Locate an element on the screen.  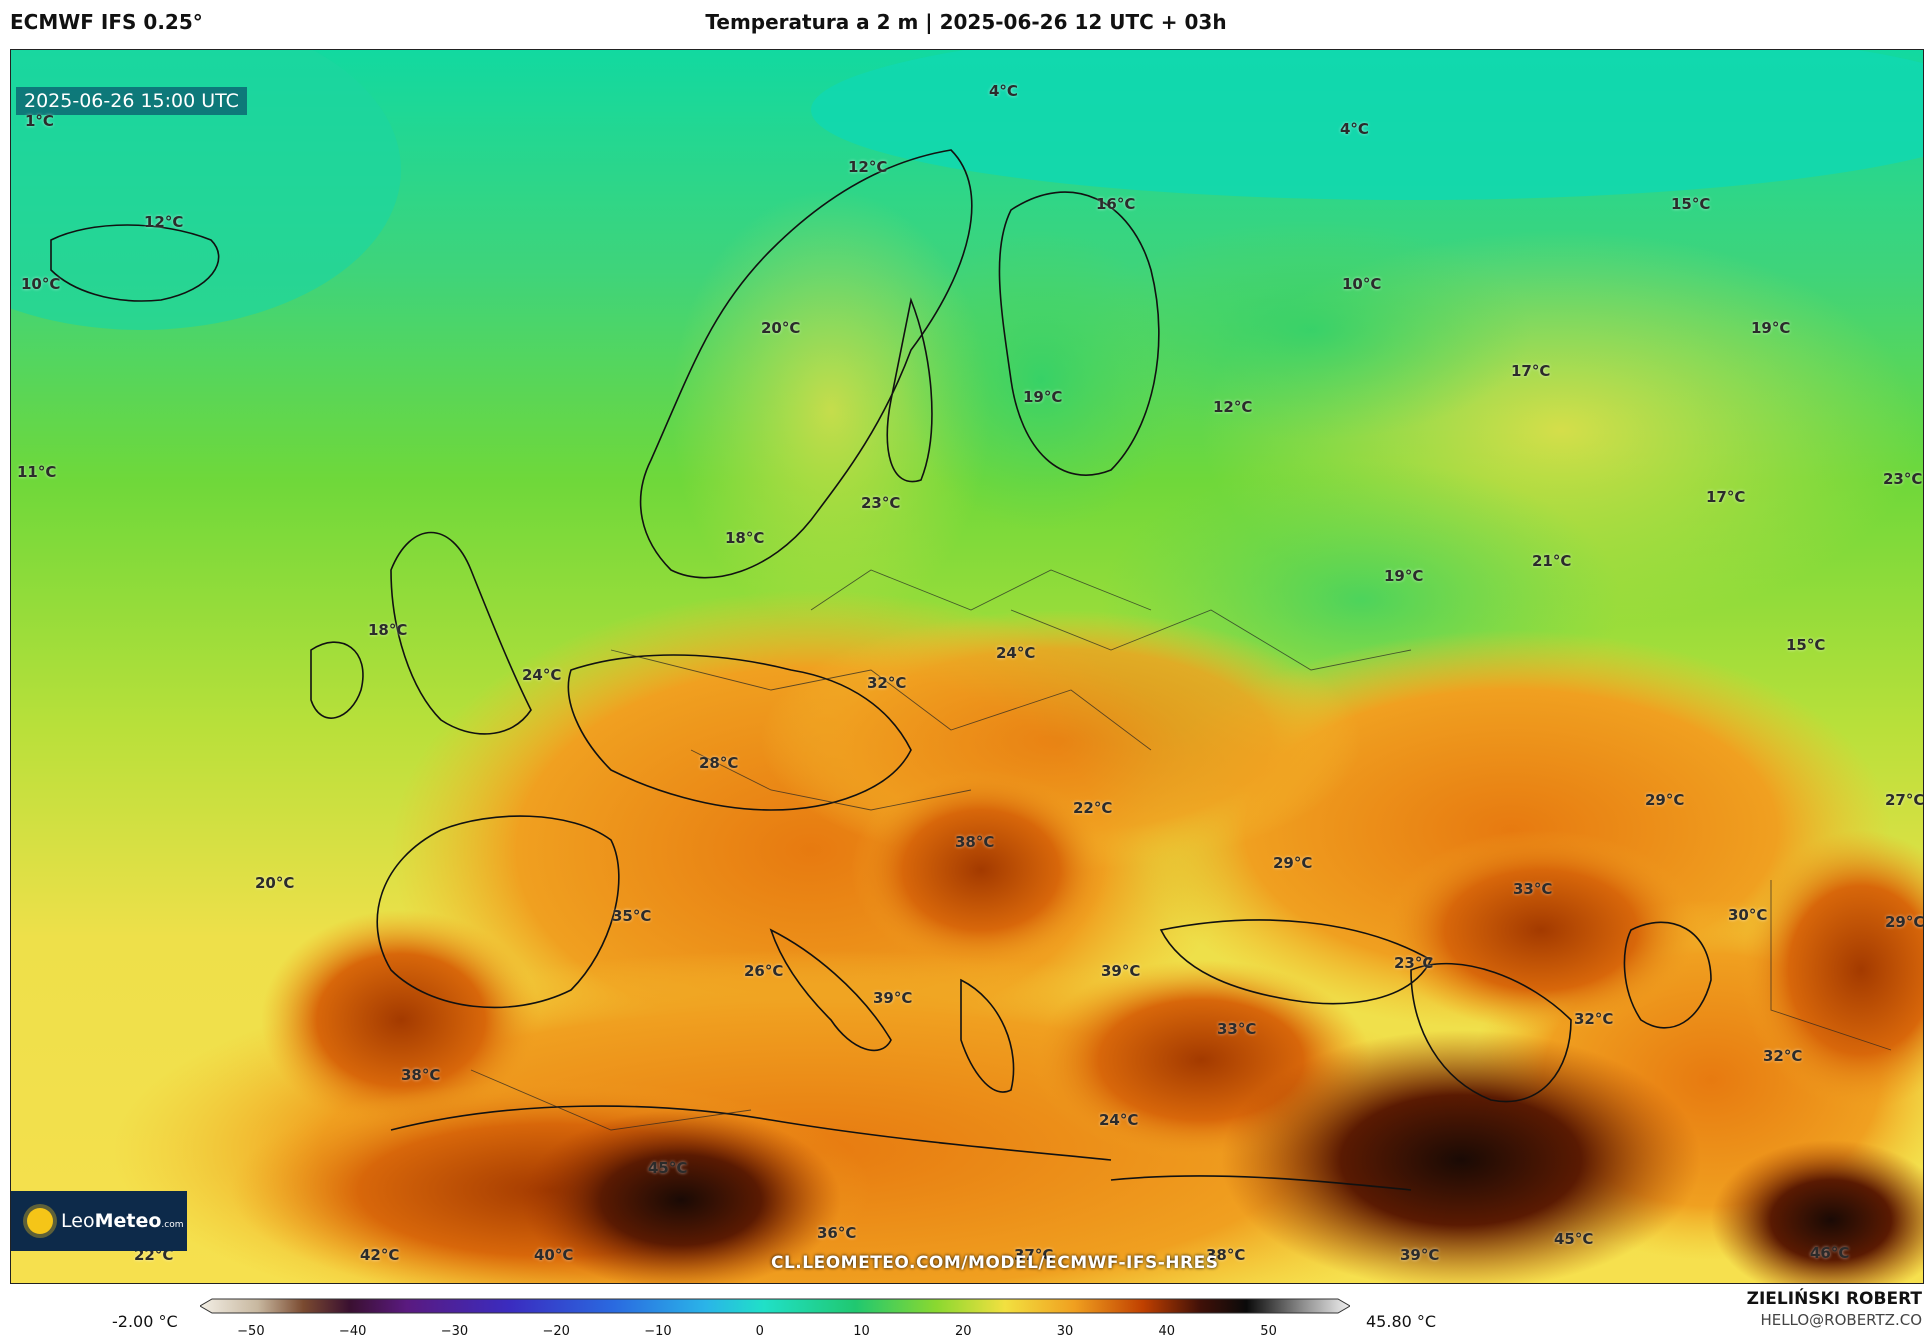
colorbar-tick-label: −20 is located at coordinates (556, 1331).